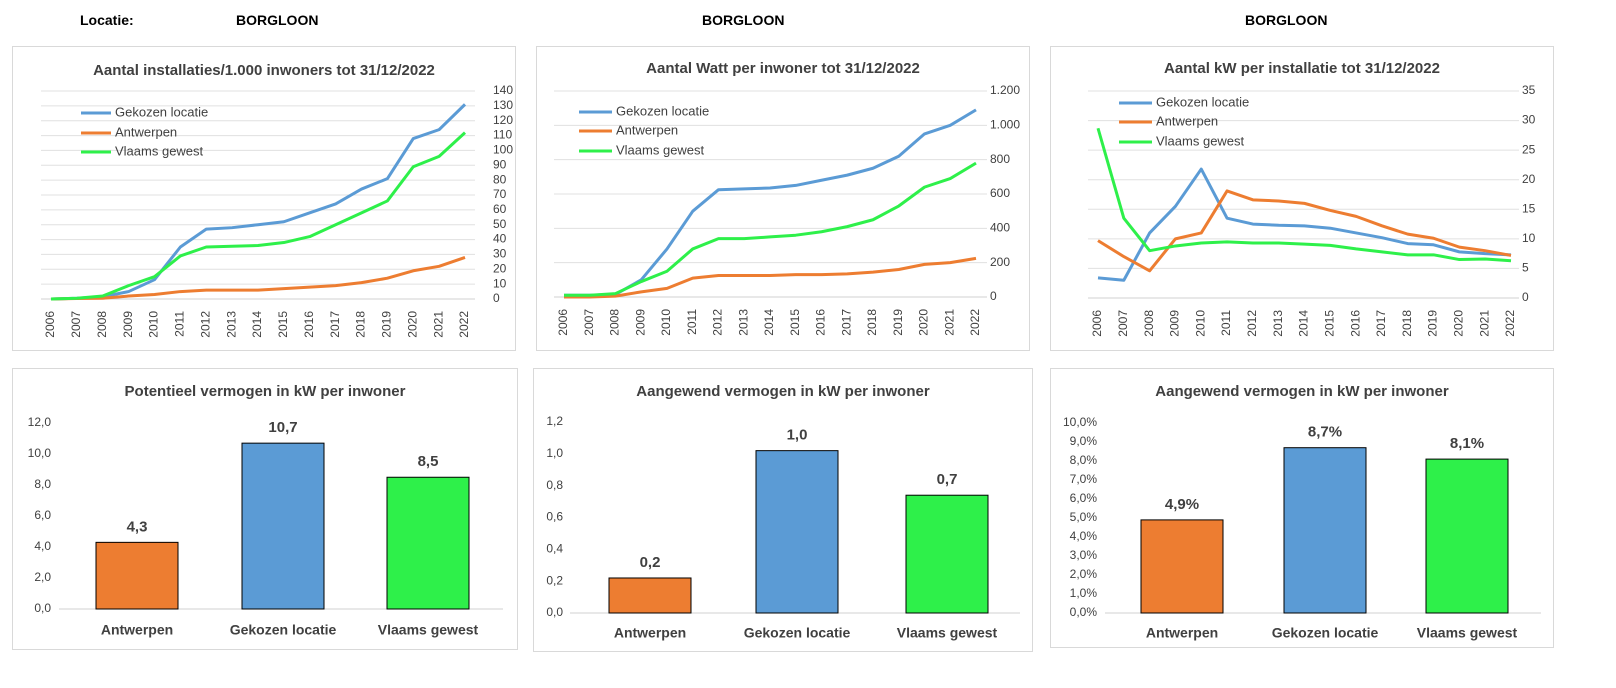  Describe the element at coordinates (503, 90) in the screenshot. I see `y-tick-label: 140` at that location.